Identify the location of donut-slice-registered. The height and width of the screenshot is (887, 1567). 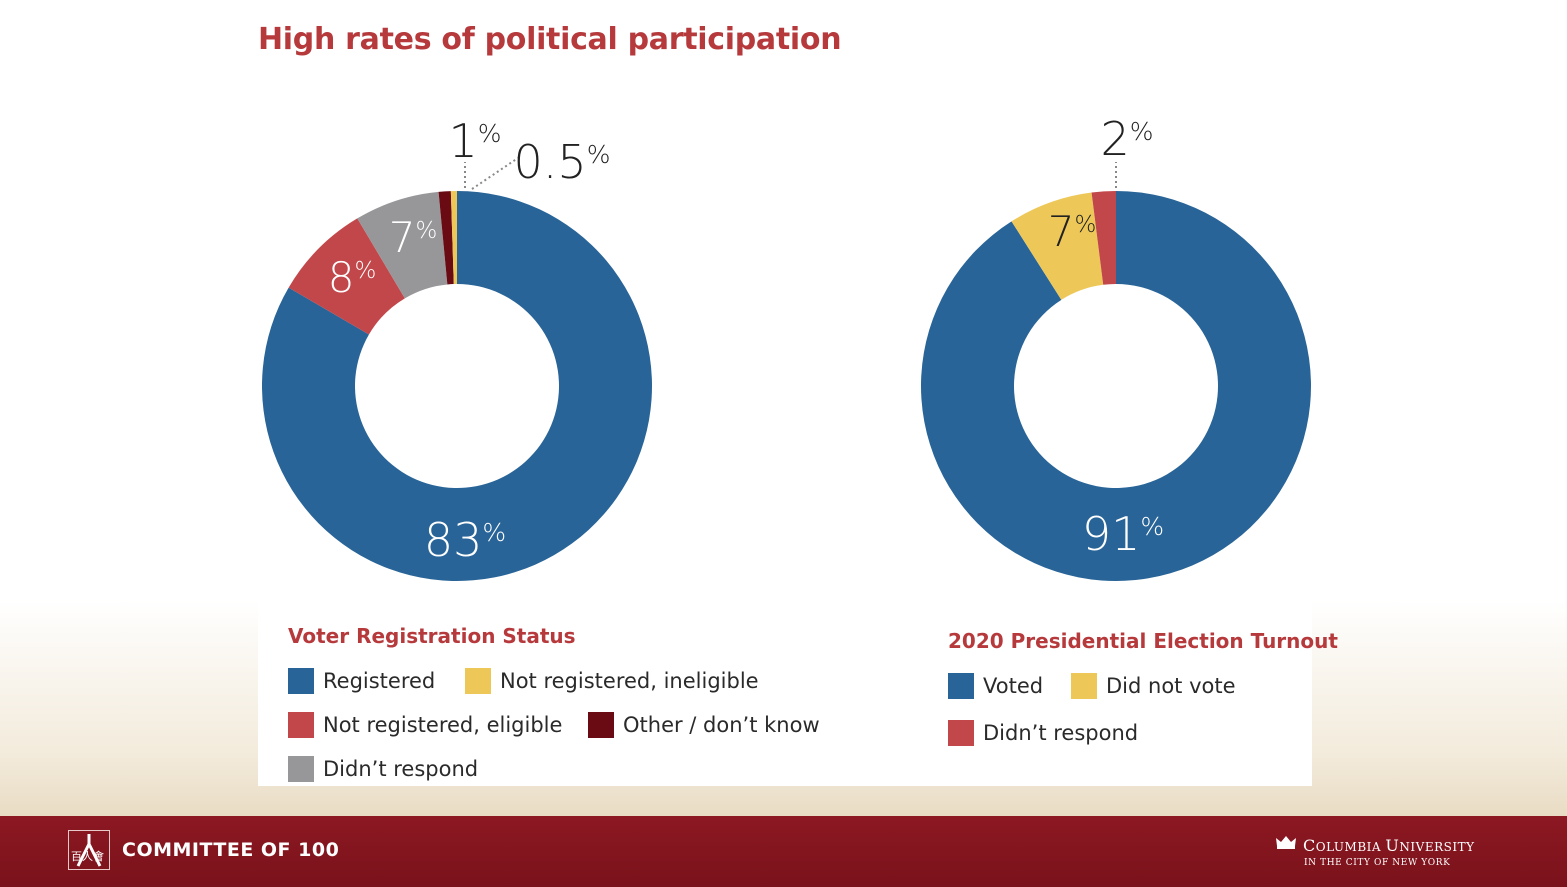
(457, 386).